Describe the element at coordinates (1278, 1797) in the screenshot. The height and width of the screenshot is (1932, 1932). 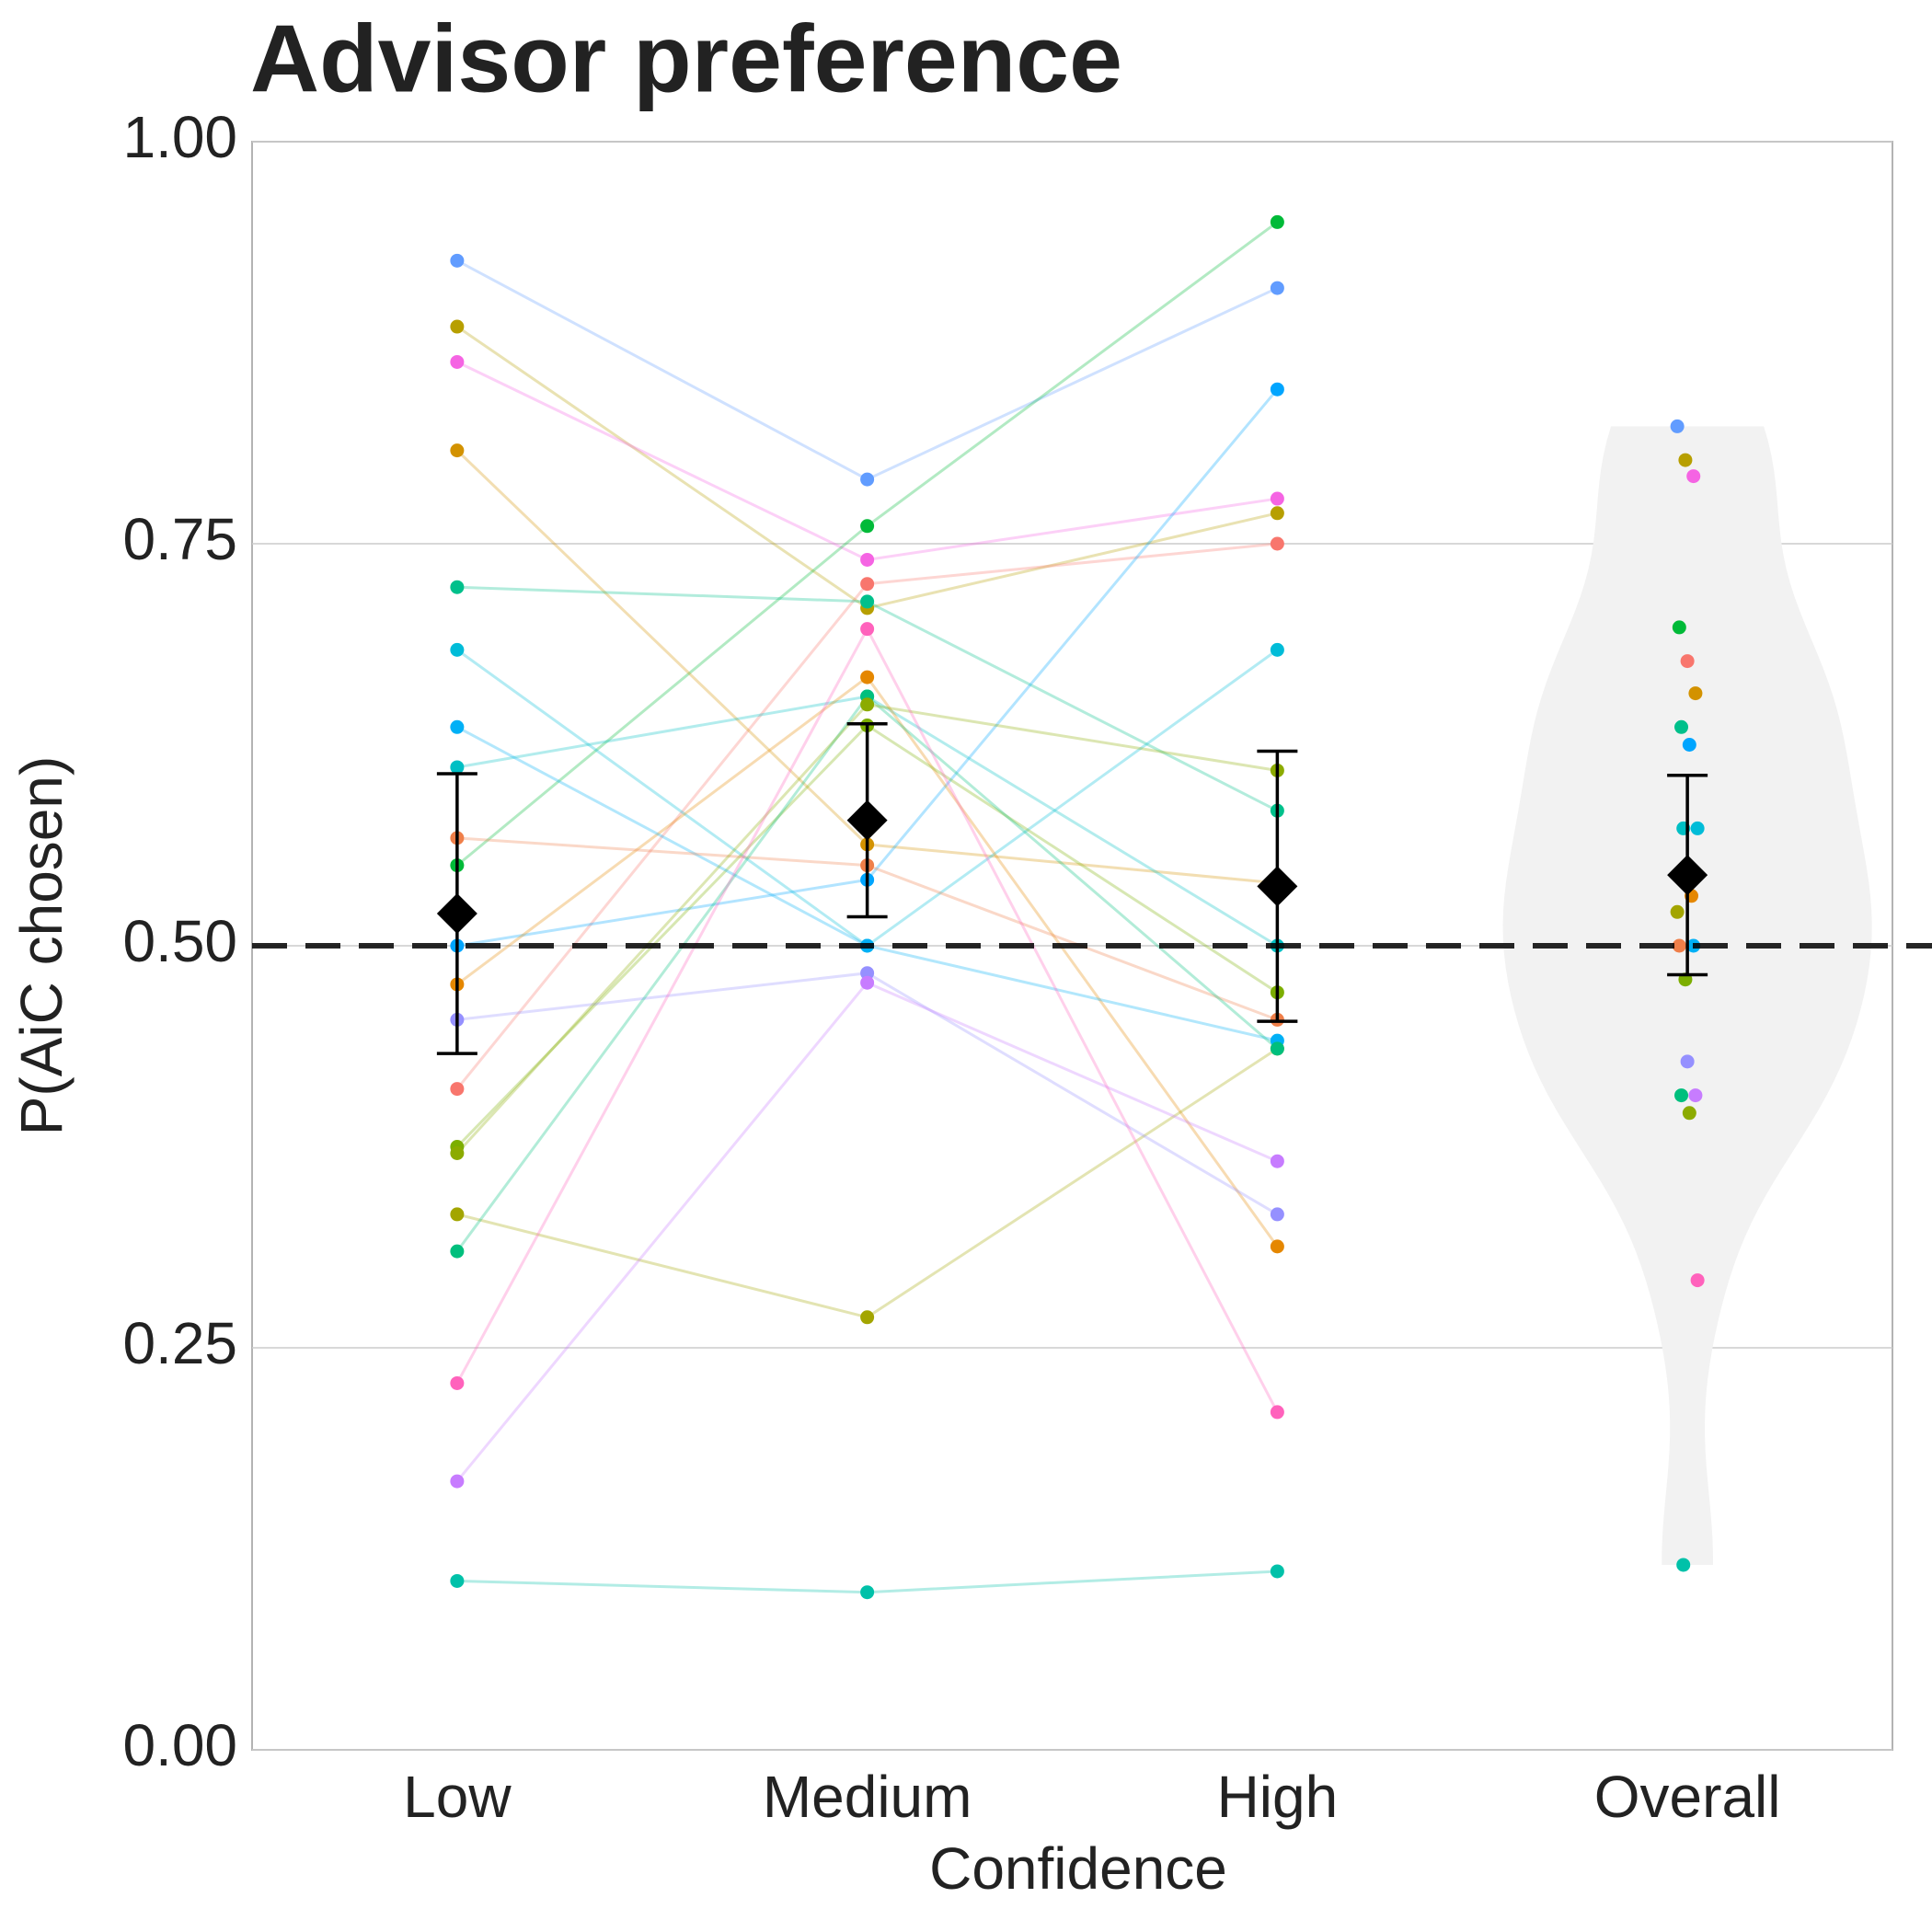
I see `x-tick-label: High` at that location.